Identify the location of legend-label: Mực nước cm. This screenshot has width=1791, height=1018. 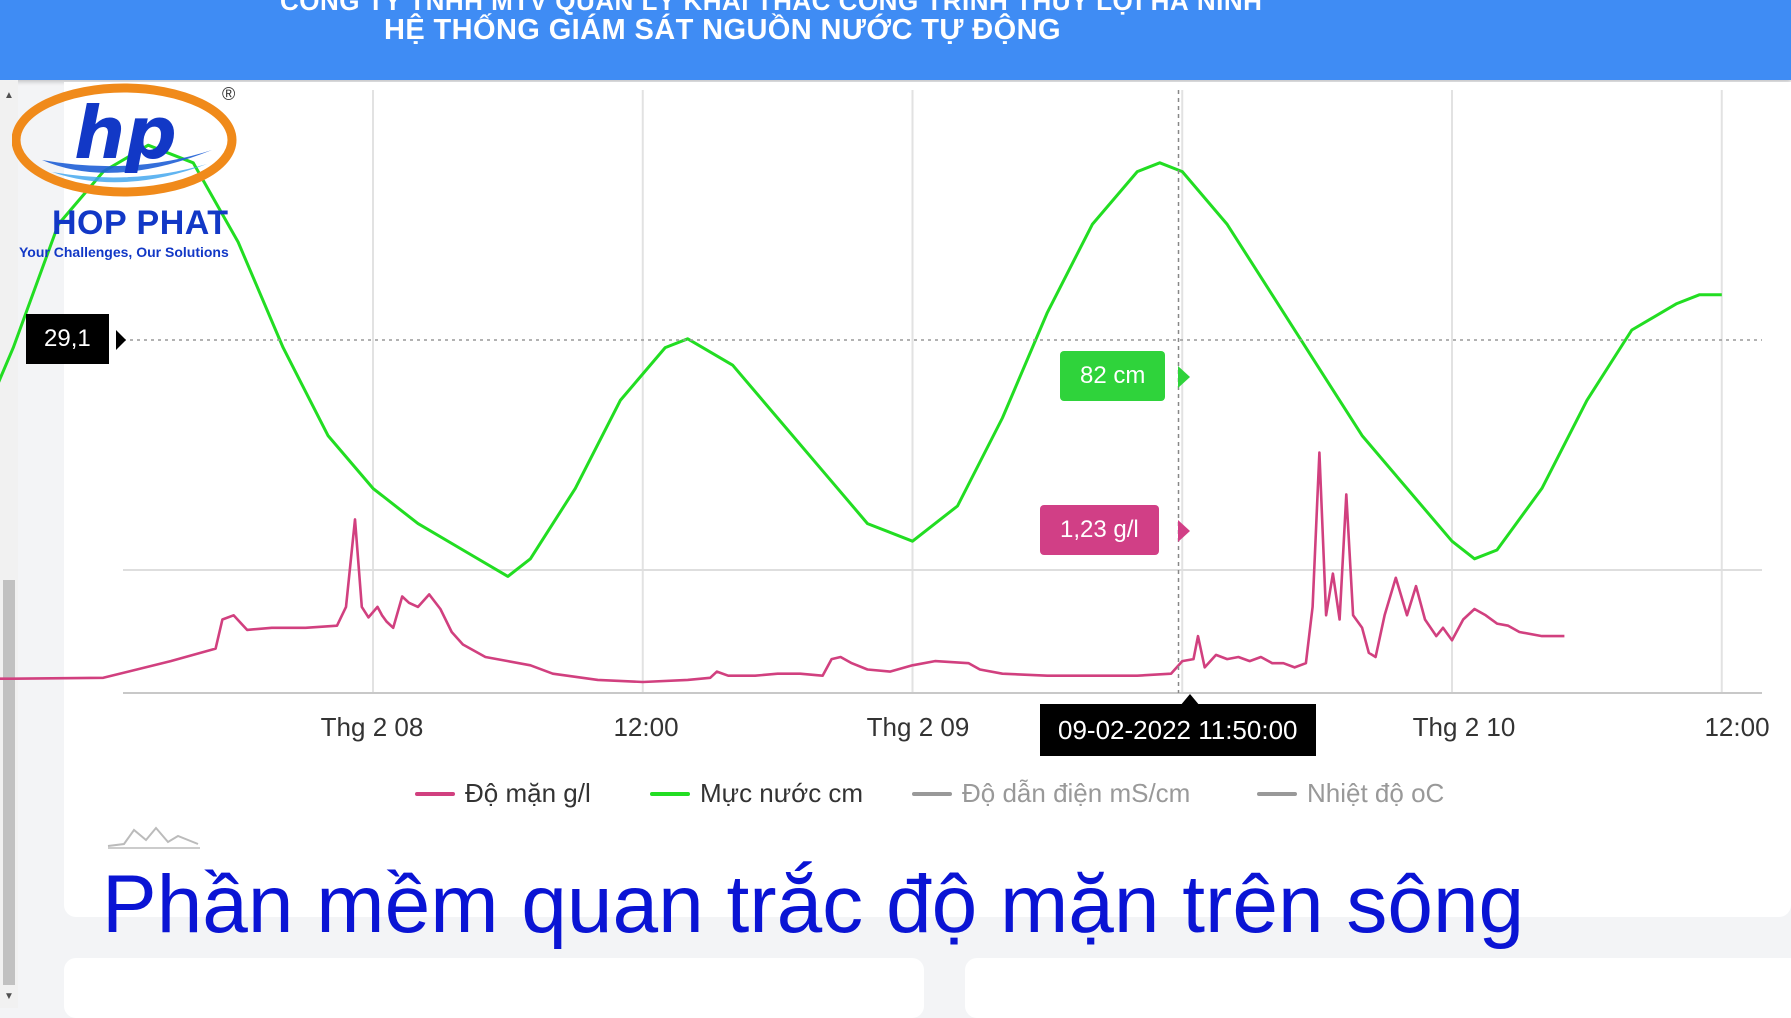
(782, 793).